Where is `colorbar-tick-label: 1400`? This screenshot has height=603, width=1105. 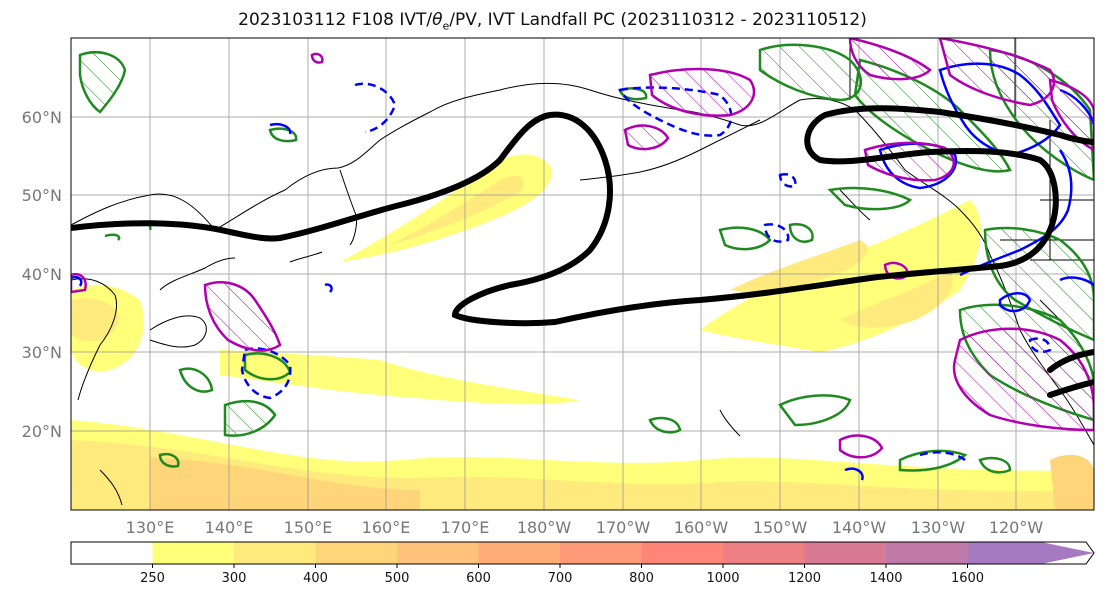
colorbar-tick-label: 1400 is located at coordinates (885, 578).